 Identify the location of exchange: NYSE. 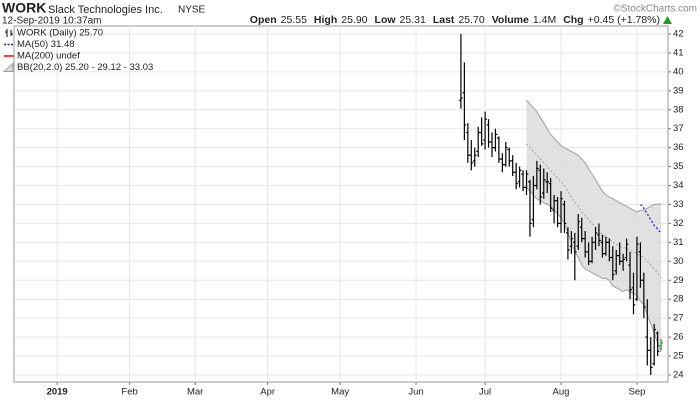
(192, 10).